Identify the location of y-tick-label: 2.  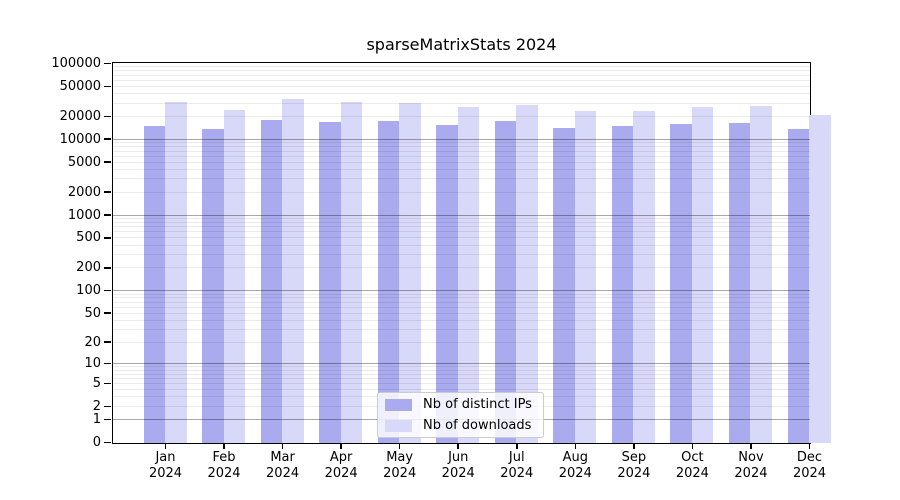
(96, 406).